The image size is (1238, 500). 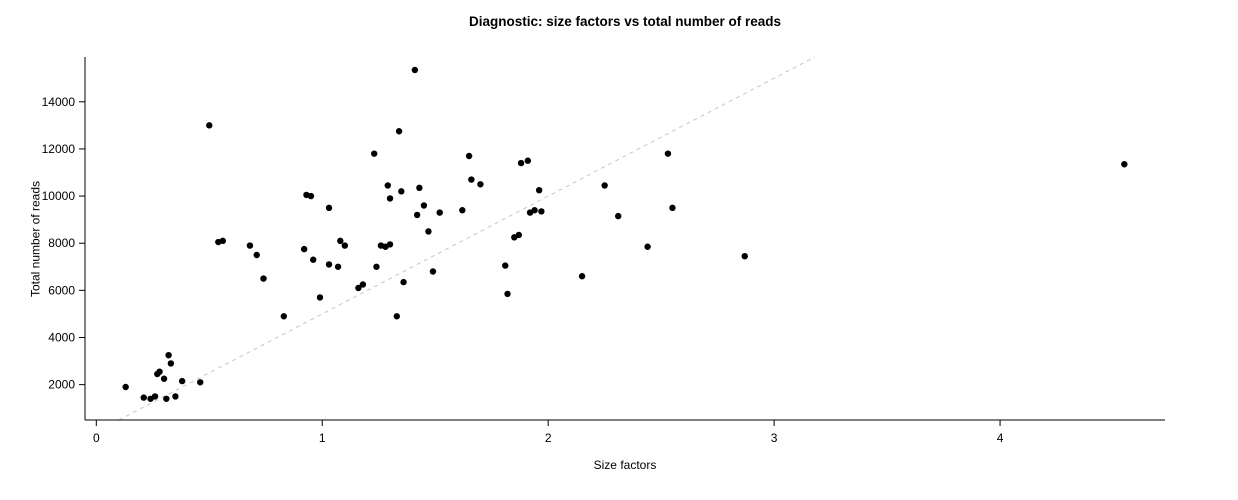 I want to click on y-tick-label: 4000, so click(x=61, y=338).